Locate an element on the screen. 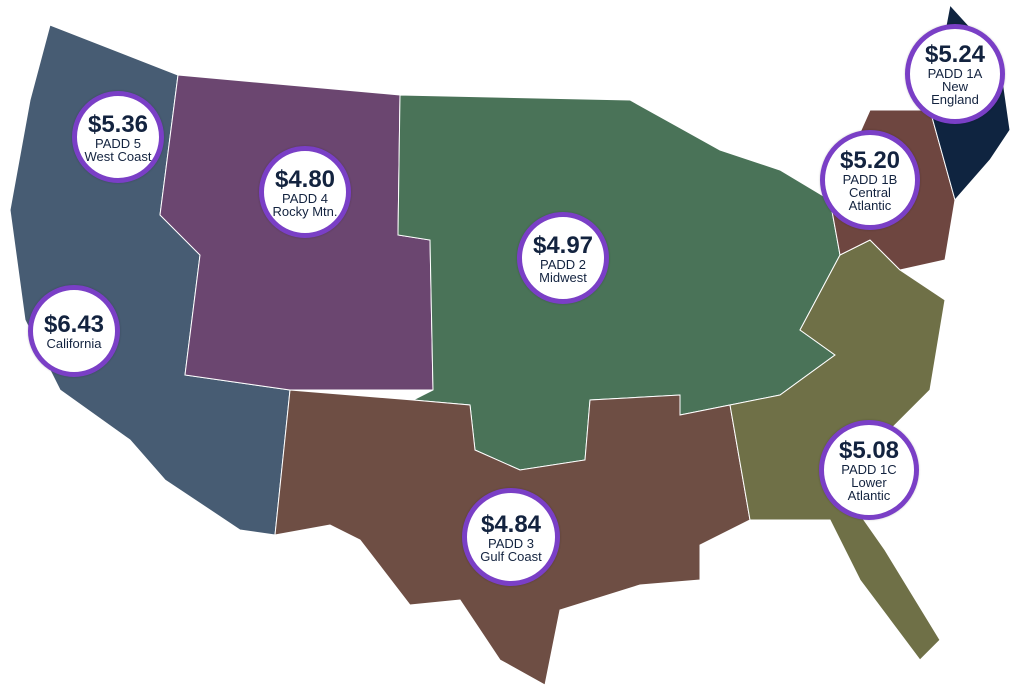  label: PADD 1C is located at coordinates (869, 469).